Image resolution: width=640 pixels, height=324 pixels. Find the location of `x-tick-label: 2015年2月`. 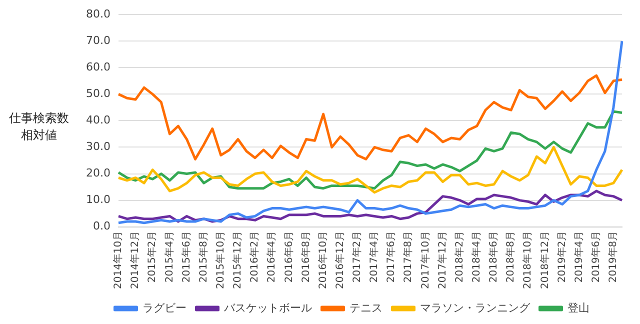

x-tick-label: 2015年2月 is located at coordinates (152, 256).